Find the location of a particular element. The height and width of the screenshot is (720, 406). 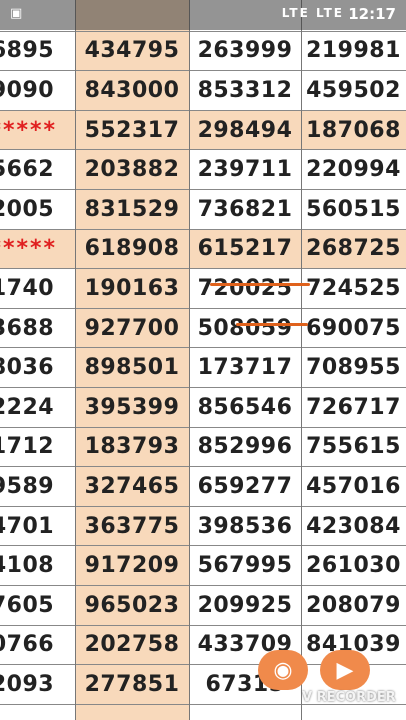

table-cell: 567995 is located at coordinates (245, 566).